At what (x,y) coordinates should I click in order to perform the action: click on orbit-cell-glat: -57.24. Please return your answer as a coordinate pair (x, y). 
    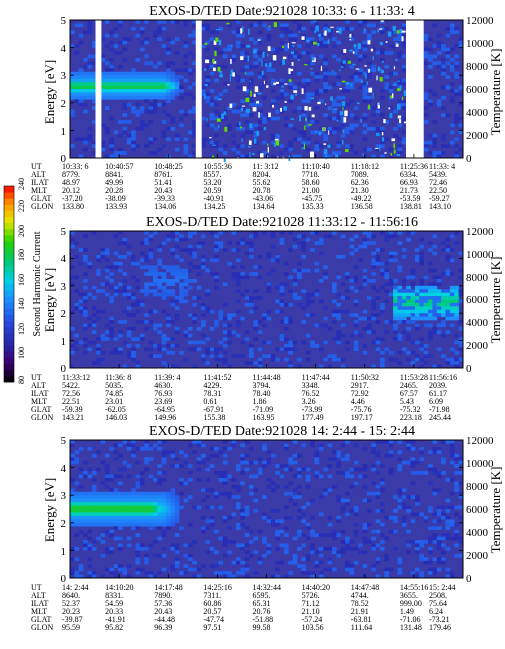
    Looking at the image, I should click on (312, 619).